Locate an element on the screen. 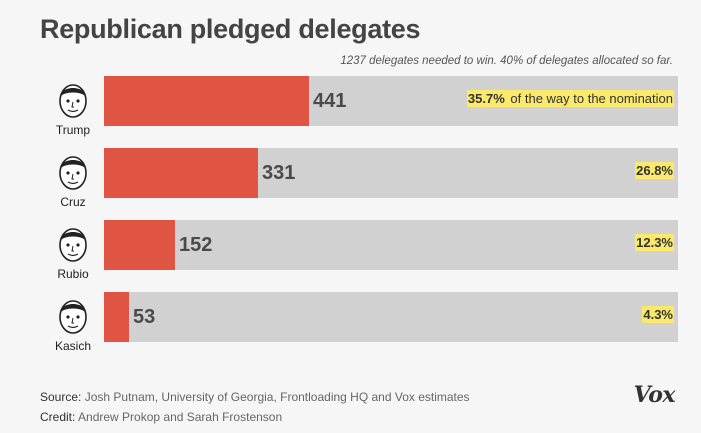  percent-value: 4.3% is located at coordinates (658, 314).